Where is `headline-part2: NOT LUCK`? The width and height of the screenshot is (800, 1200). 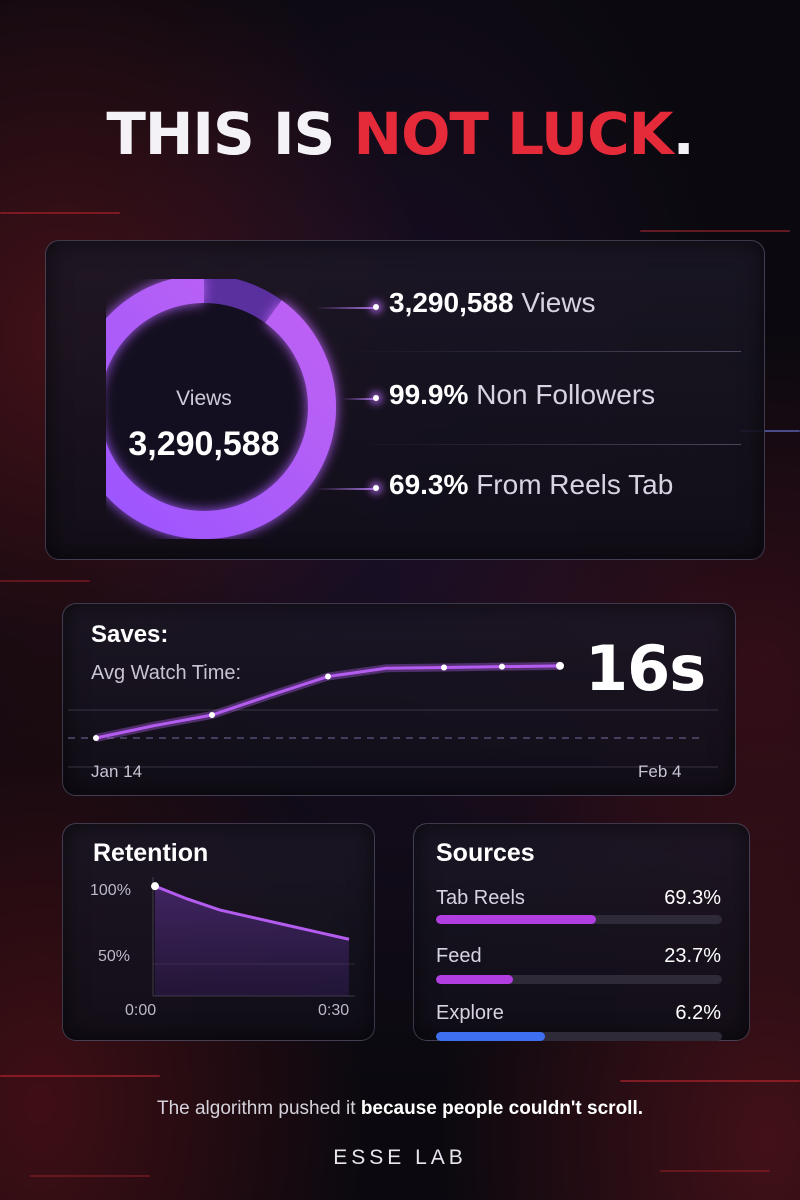 headline-part2: NOT LUCK is located at coordinates (513, 134).